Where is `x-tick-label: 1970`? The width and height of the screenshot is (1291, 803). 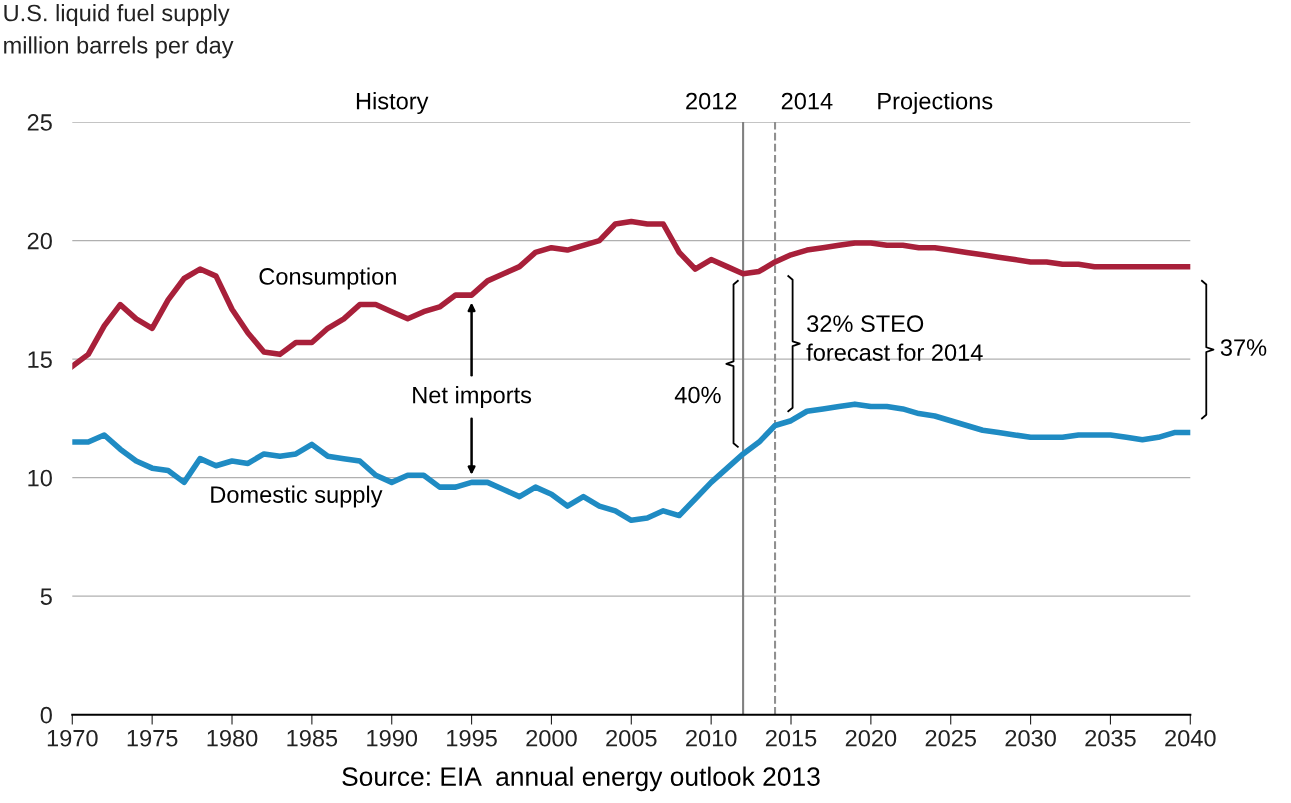 x-tick-label: 1970 is located at coordinates (72, 738).